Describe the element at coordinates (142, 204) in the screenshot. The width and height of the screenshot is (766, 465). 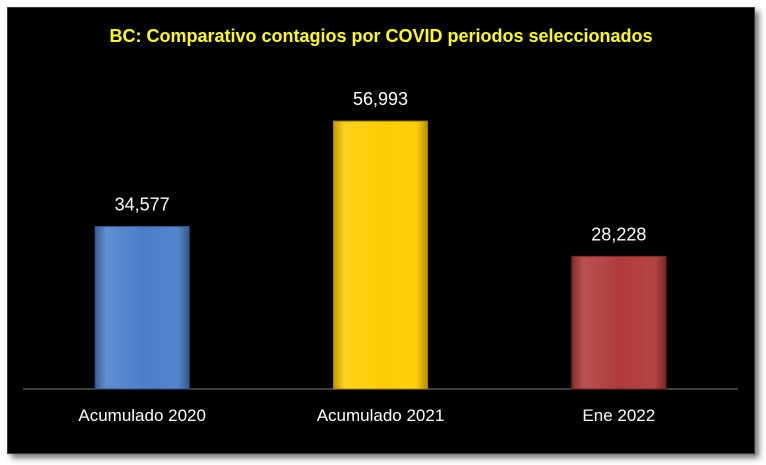
I see `value-label-0: 34,577` at that location.